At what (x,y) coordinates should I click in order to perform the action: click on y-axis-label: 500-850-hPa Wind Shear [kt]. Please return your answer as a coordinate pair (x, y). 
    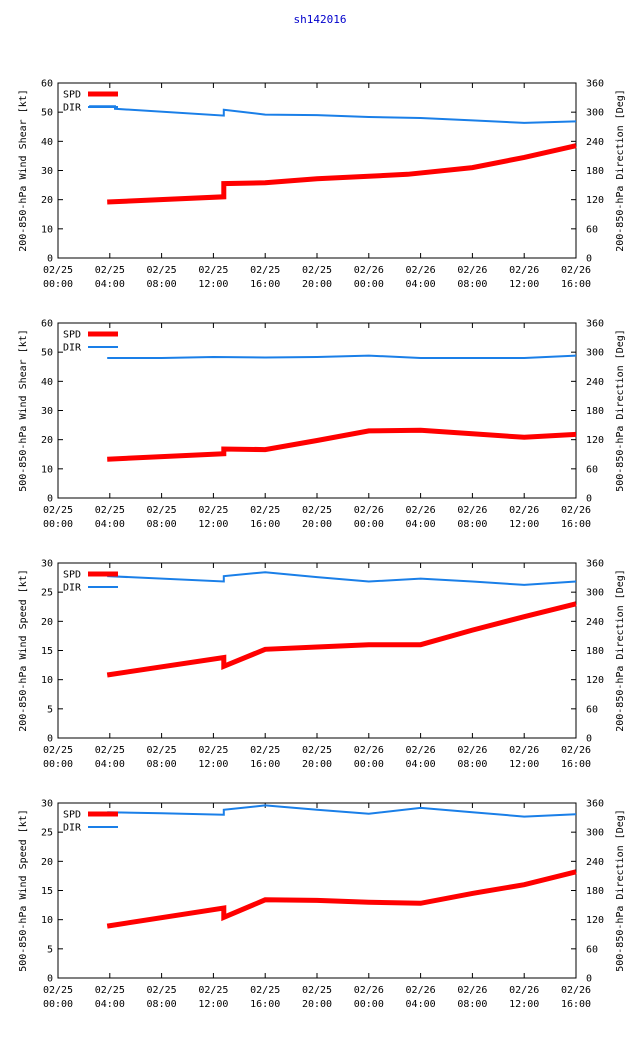
    Looking at the image, I should click on (23, 410).